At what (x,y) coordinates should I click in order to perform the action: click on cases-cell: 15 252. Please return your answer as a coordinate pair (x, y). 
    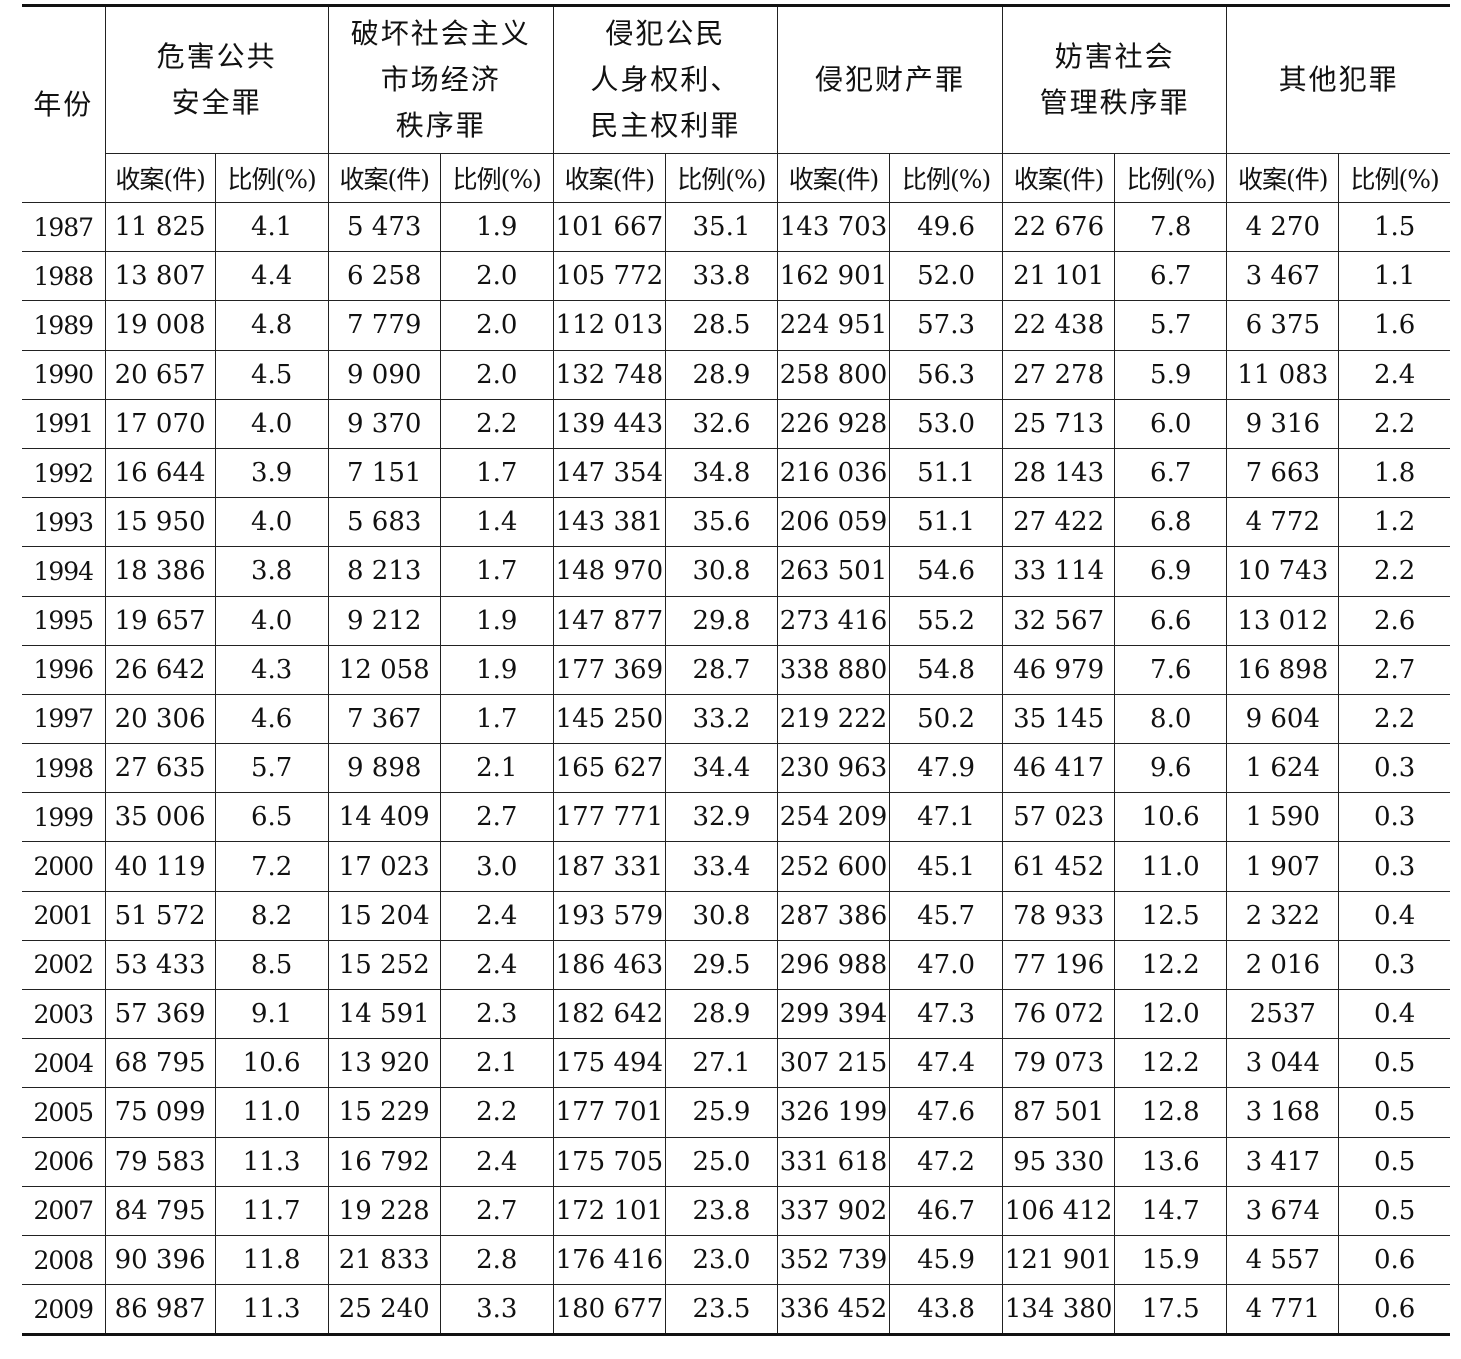
    Looking at the image, I should click on (384, 965).